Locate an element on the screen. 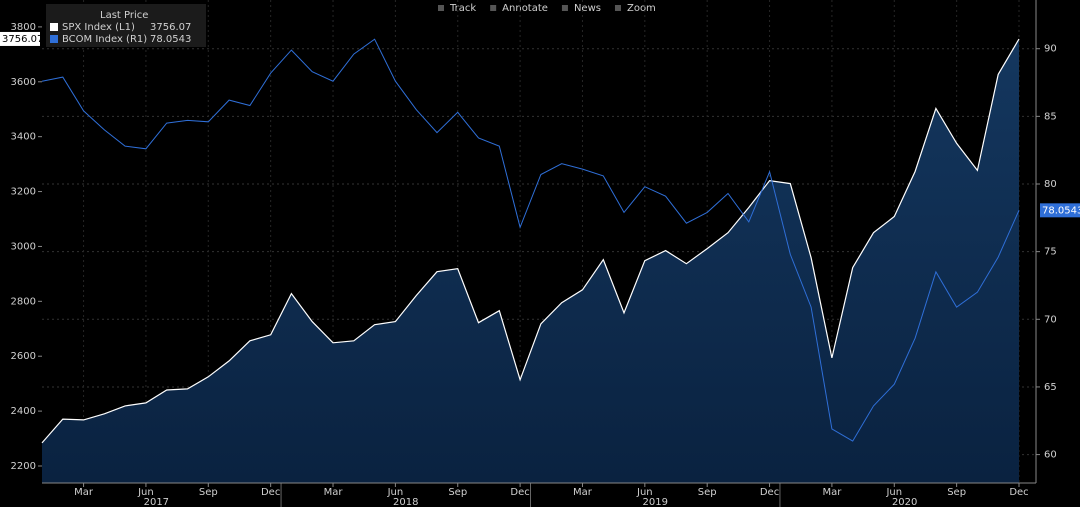 This screenshot has width=1080, height=507. legend-label: SPX Index (L1) is located at coordinates (98, 27).